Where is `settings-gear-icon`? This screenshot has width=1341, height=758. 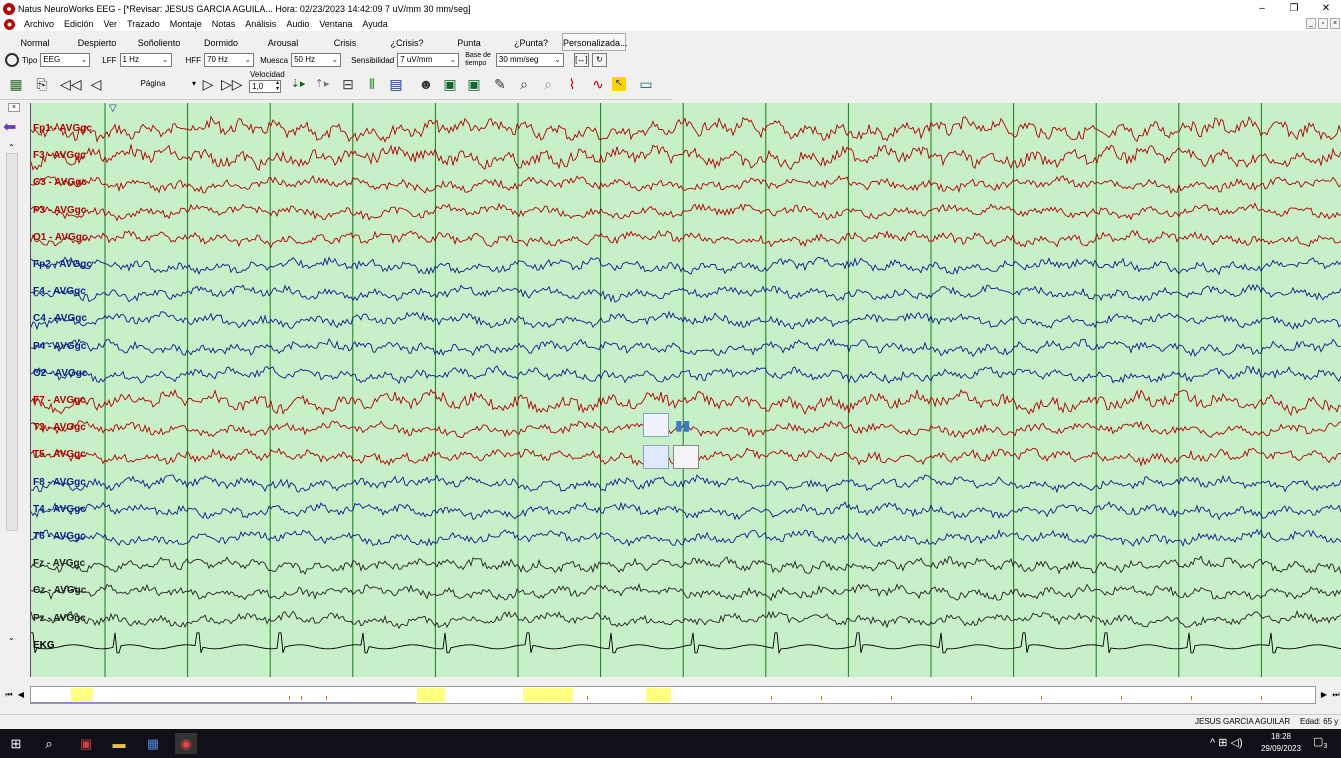 settings-gear-icon is located at coordinates (12, 60).